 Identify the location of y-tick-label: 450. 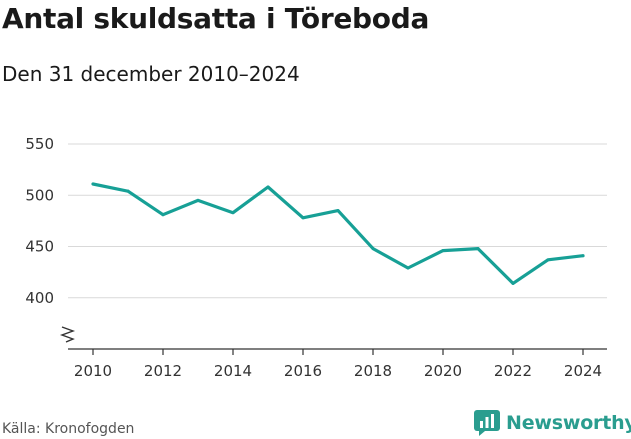
(39, 247).